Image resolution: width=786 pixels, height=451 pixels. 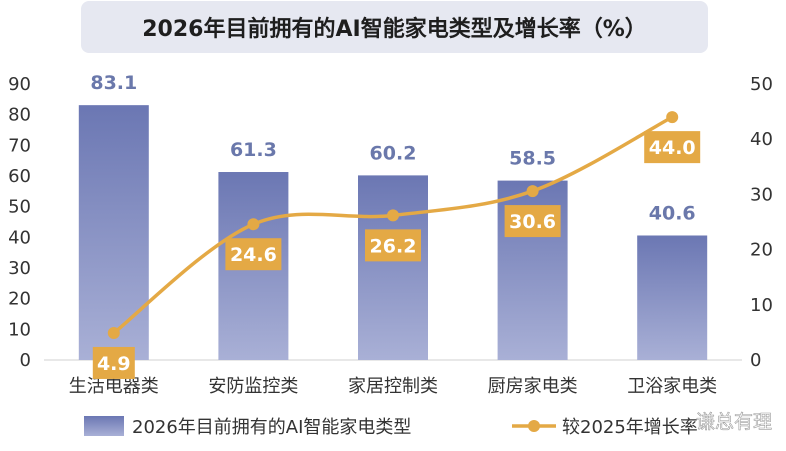 What do you see at coordinates (534, 426) in the screenshot?
I see `legend-line-marker` at bounding box center [534, 426].